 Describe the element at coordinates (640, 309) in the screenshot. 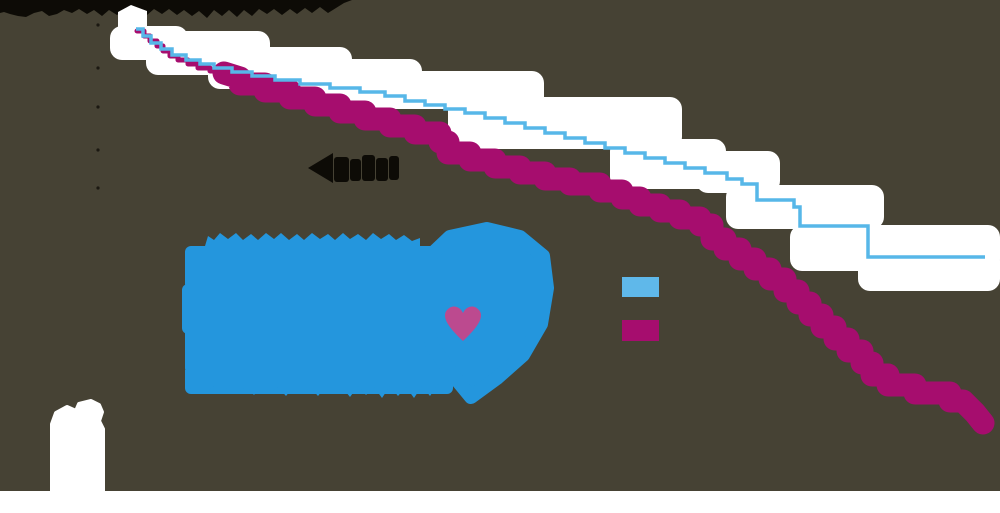

I see `legend` at that location.